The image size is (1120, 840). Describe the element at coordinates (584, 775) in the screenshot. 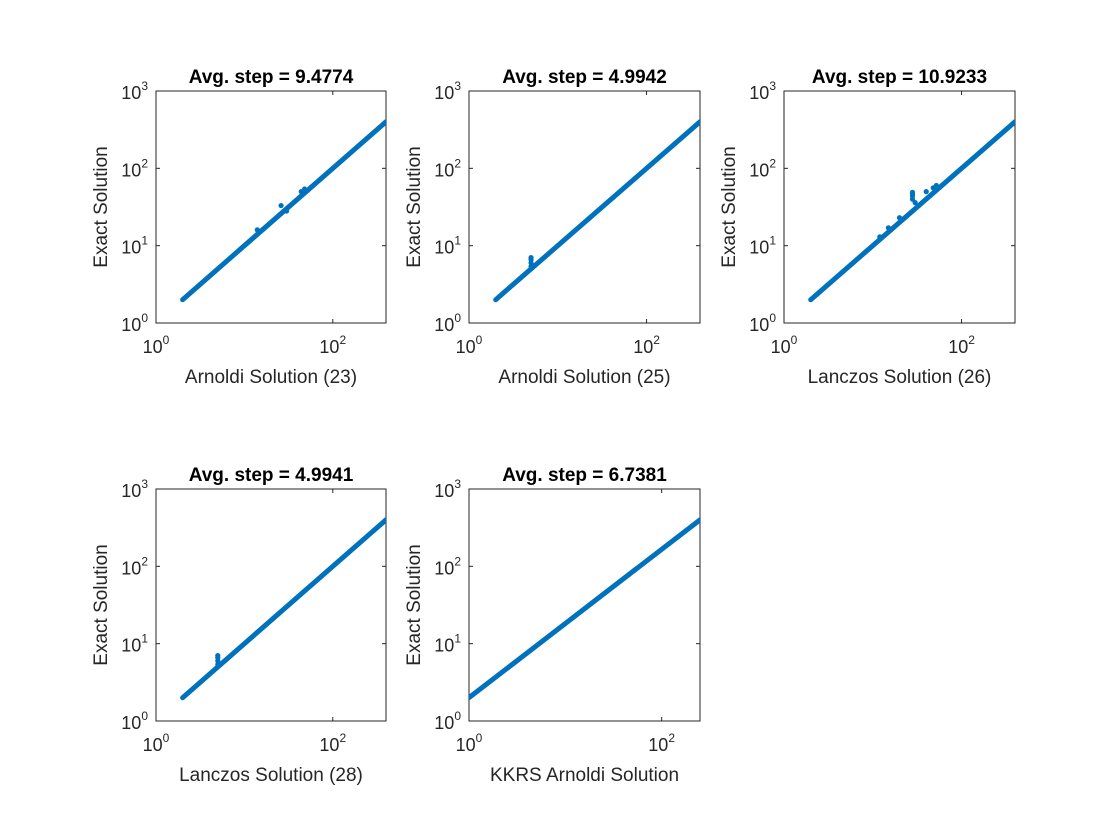

I see `x-axis-label: KKRS Arnoldi Solution` at that location.